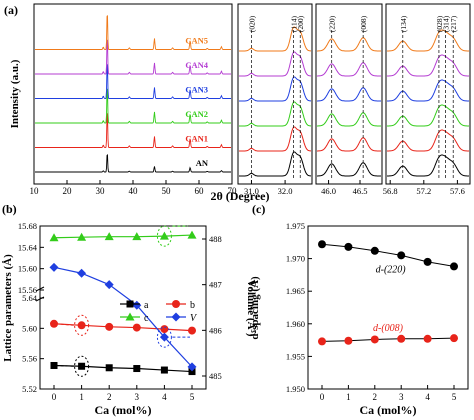 The width and height of the screenshot is (474, 420). I want to click on lattice-ytick-label: 15.64, so click(28, 247).